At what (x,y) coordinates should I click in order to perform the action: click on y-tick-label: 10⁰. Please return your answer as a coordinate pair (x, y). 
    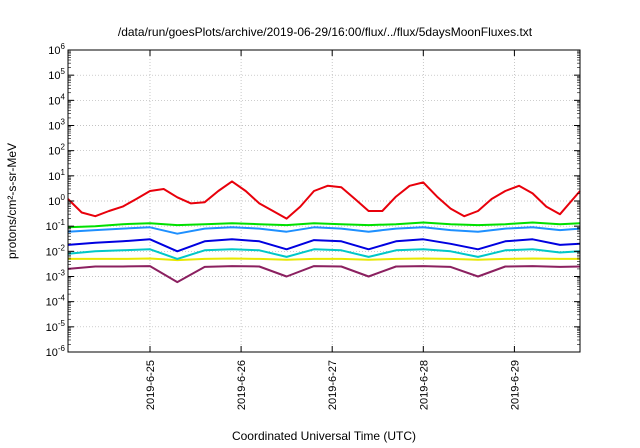
    Looking at the image, I should click on (56, 200).